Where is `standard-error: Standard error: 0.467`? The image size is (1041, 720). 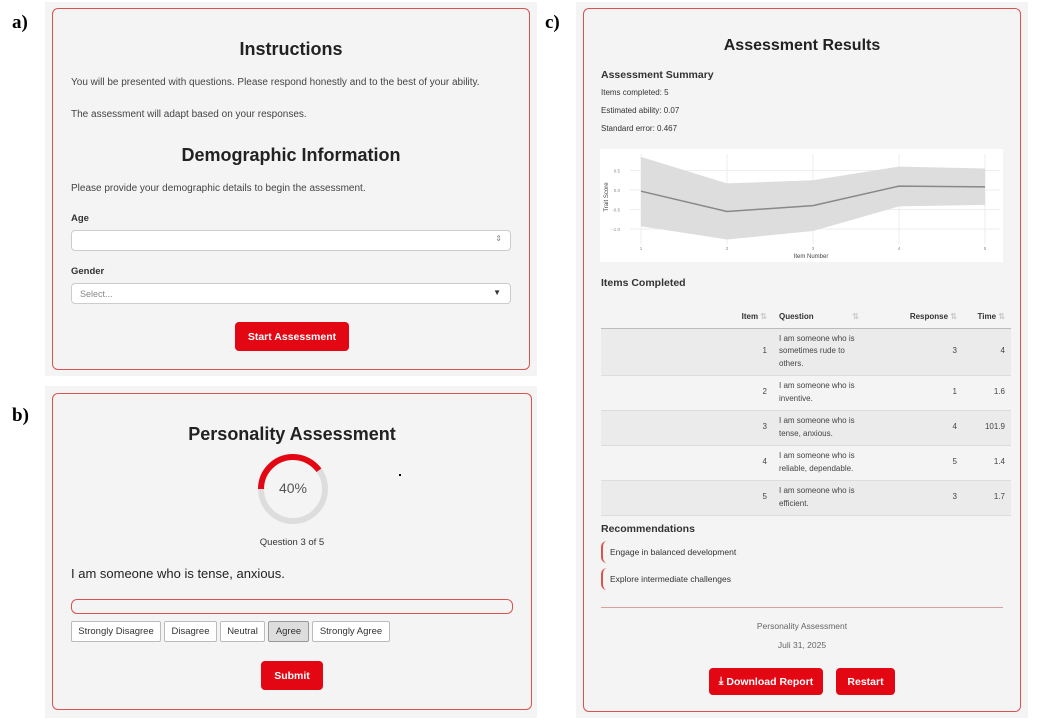
standard-error: Standard error: 0.467 is located at coordinates (639, 128).